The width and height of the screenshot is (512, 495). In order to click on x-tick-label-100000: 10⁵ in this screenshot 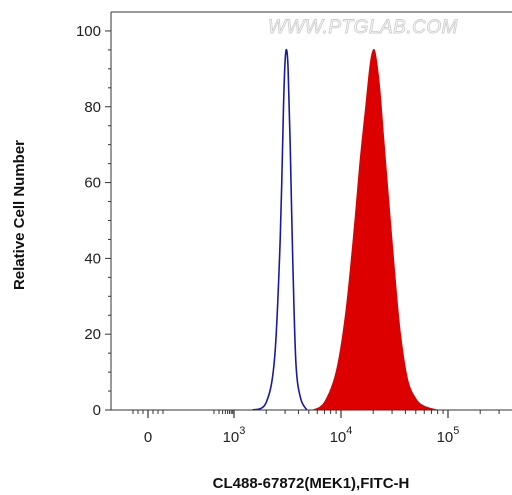, I will do `click(448, 435)`.